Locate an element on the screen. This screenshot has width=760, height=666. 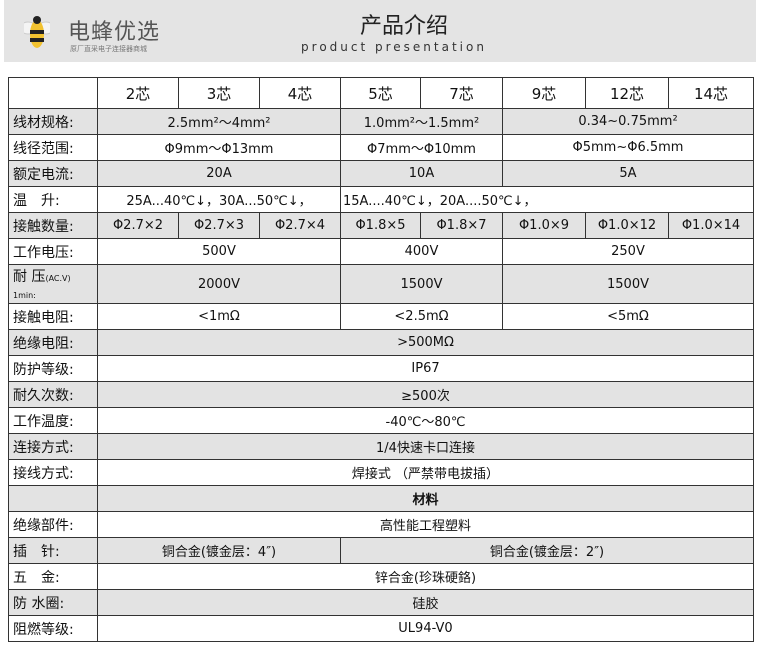
spec-value: 20A is located at coordinates (219, 173).